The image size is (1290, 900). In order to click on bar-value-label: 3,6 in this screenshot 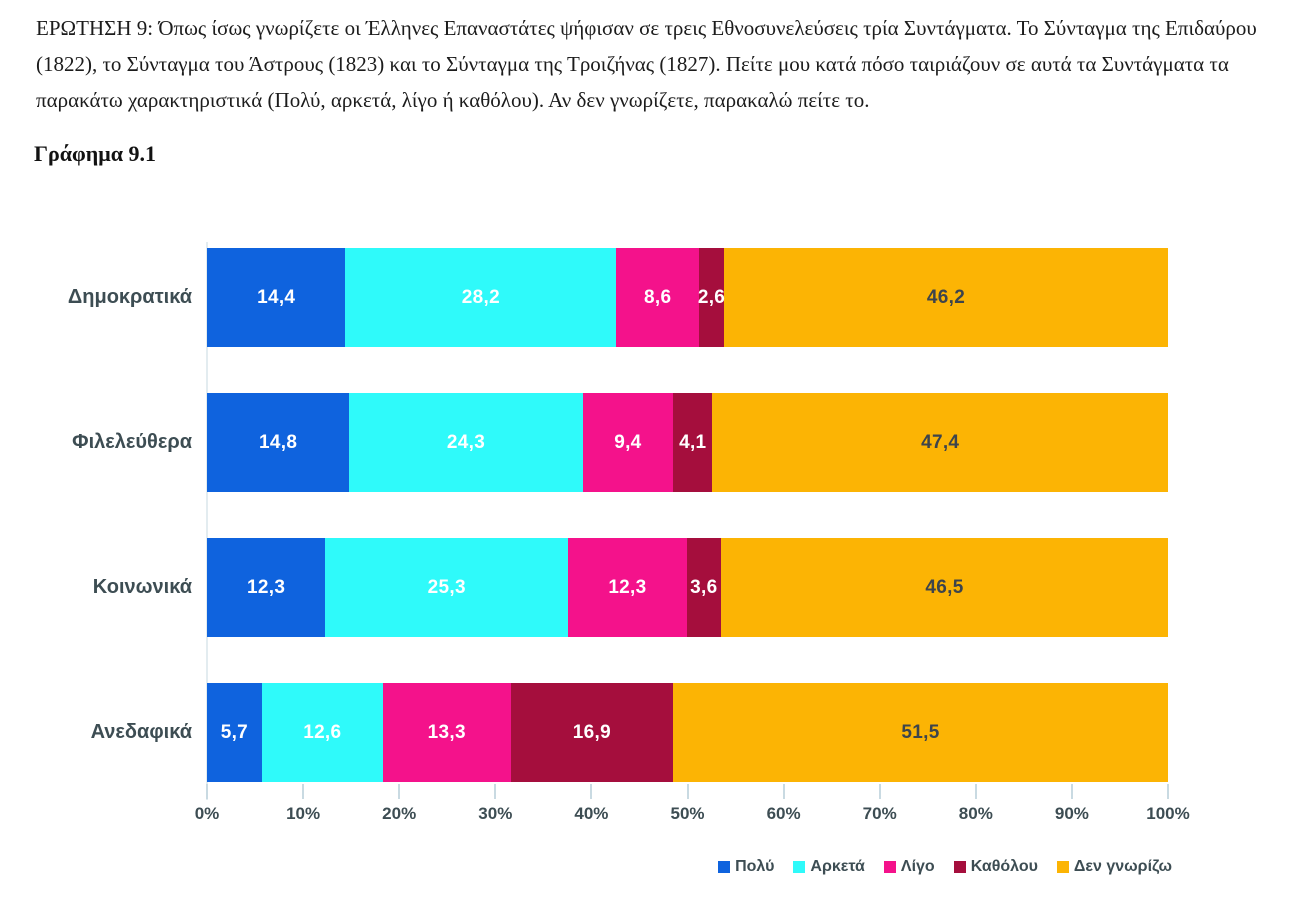, I will do `click(704, 587)`.